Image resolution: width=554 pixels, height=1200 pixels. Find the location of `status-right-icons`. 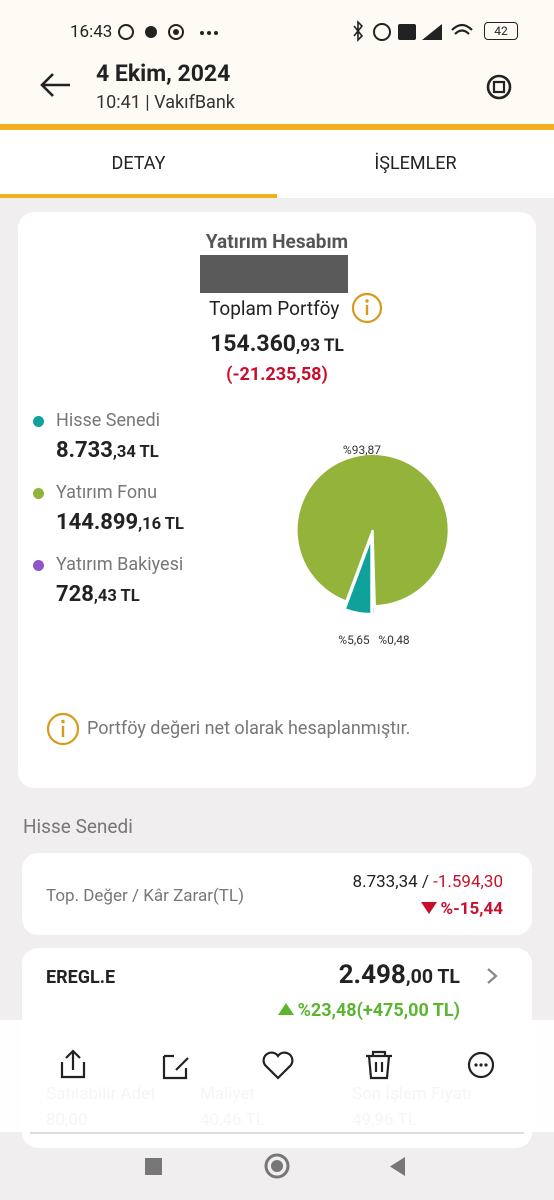

status-right-icons is located at coordinates (413, 31).